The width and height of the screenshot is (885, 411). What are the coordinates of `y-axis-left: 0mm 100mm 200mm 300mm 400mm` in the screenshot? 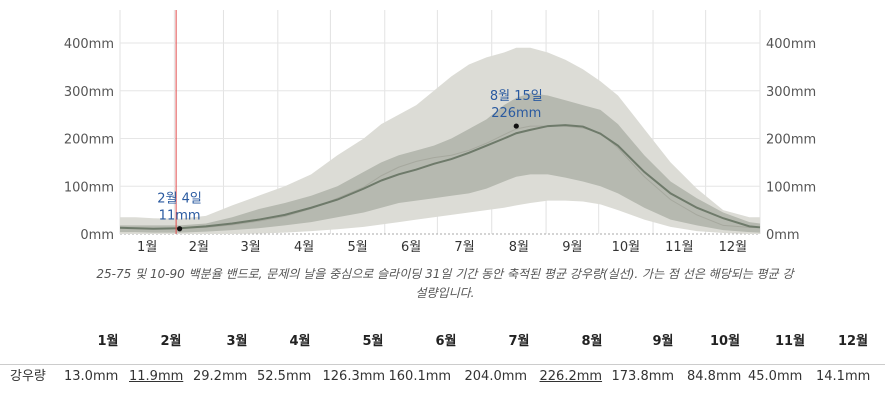 It's located at (89, 140).